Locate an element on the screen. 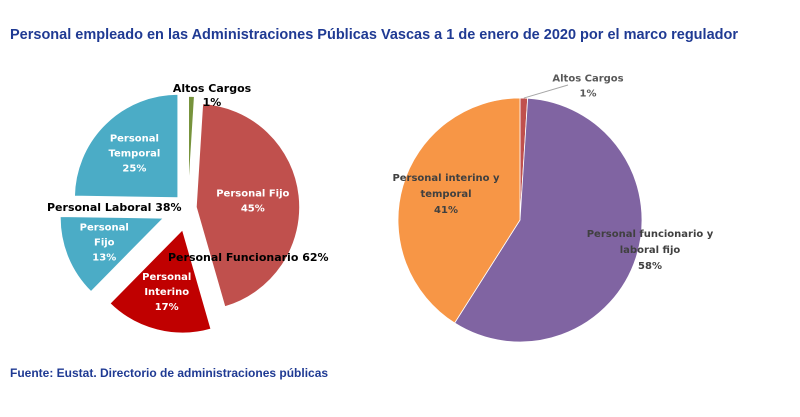 This screenshot has width=800, height=417. slice-label-personal-fijo-1: Personal Fijo 45% is located at coordinates (252, 201).